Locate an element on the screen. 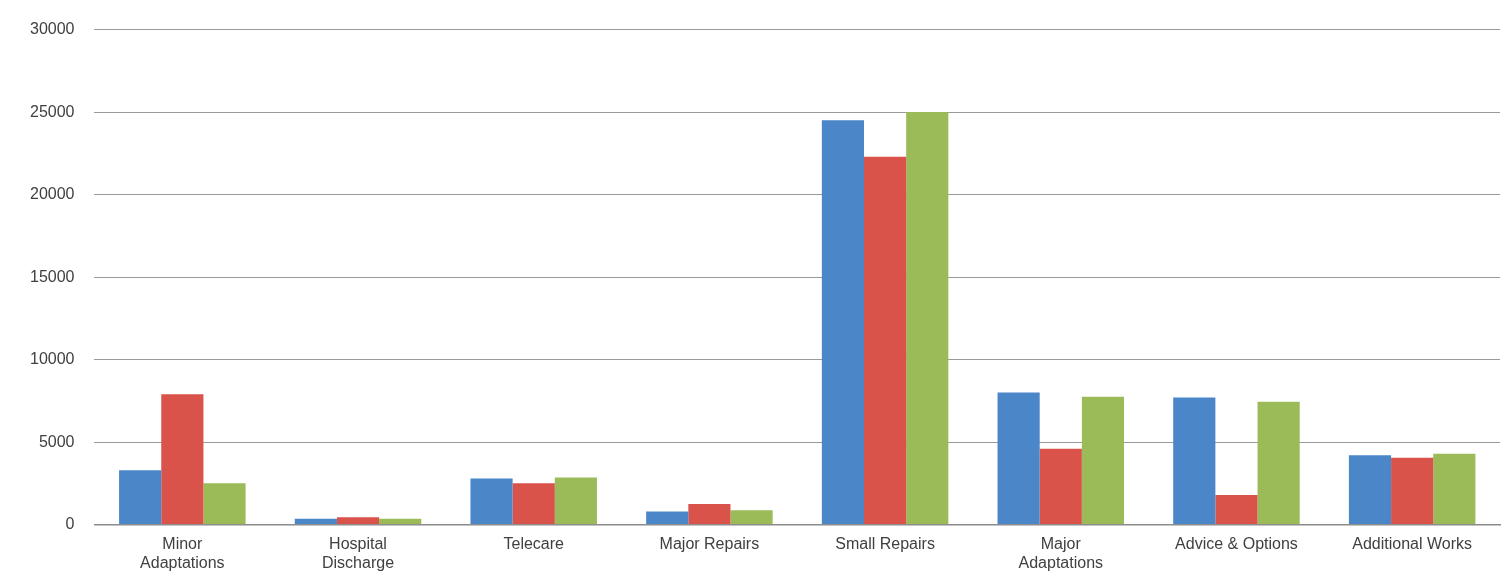 The height and width of the screenshot is (587, 1510). y-tick-label: 20000 is located at coordinates (52, 194).